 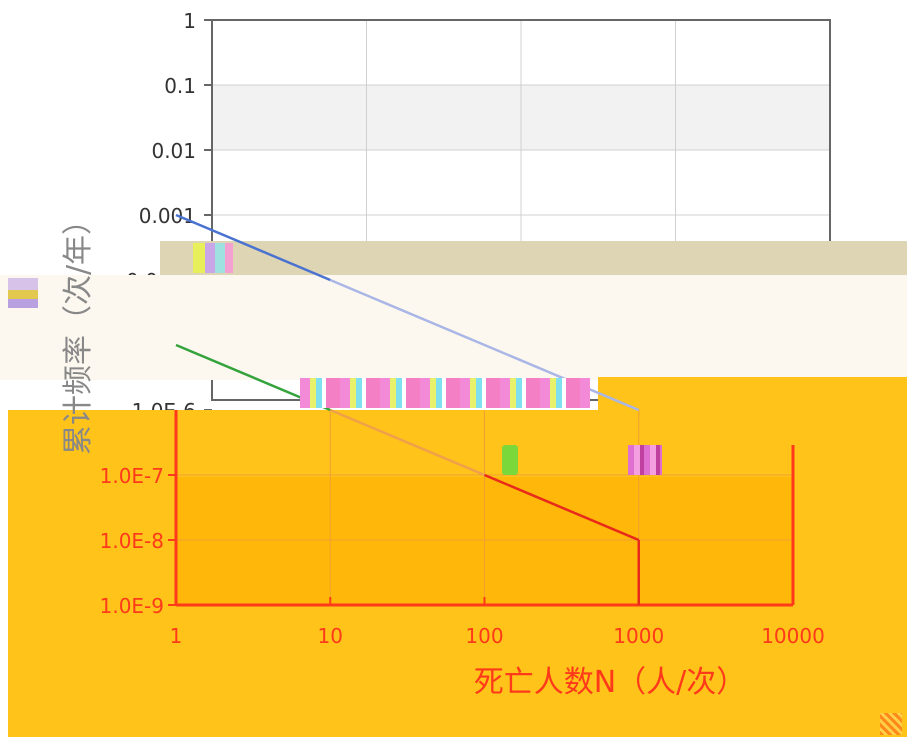 What do you see at coordinates (167, 216) in the screenshot?
I see `y-tick-label: 0.001` at bounding box center [167, 216].